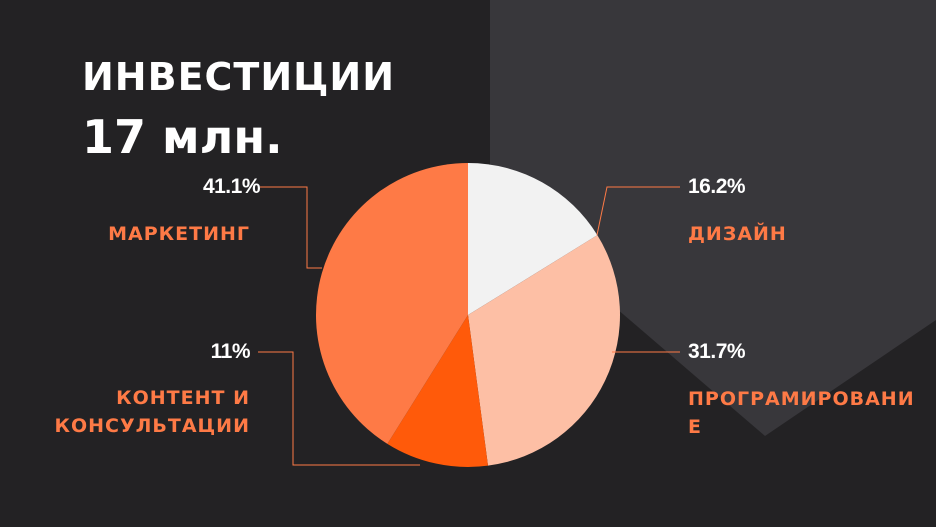 This screenshot has height=527, width=936. Describe the element at coordinates (717, 186) in the screenshot. I see `value-label: 16.2%` at that location.